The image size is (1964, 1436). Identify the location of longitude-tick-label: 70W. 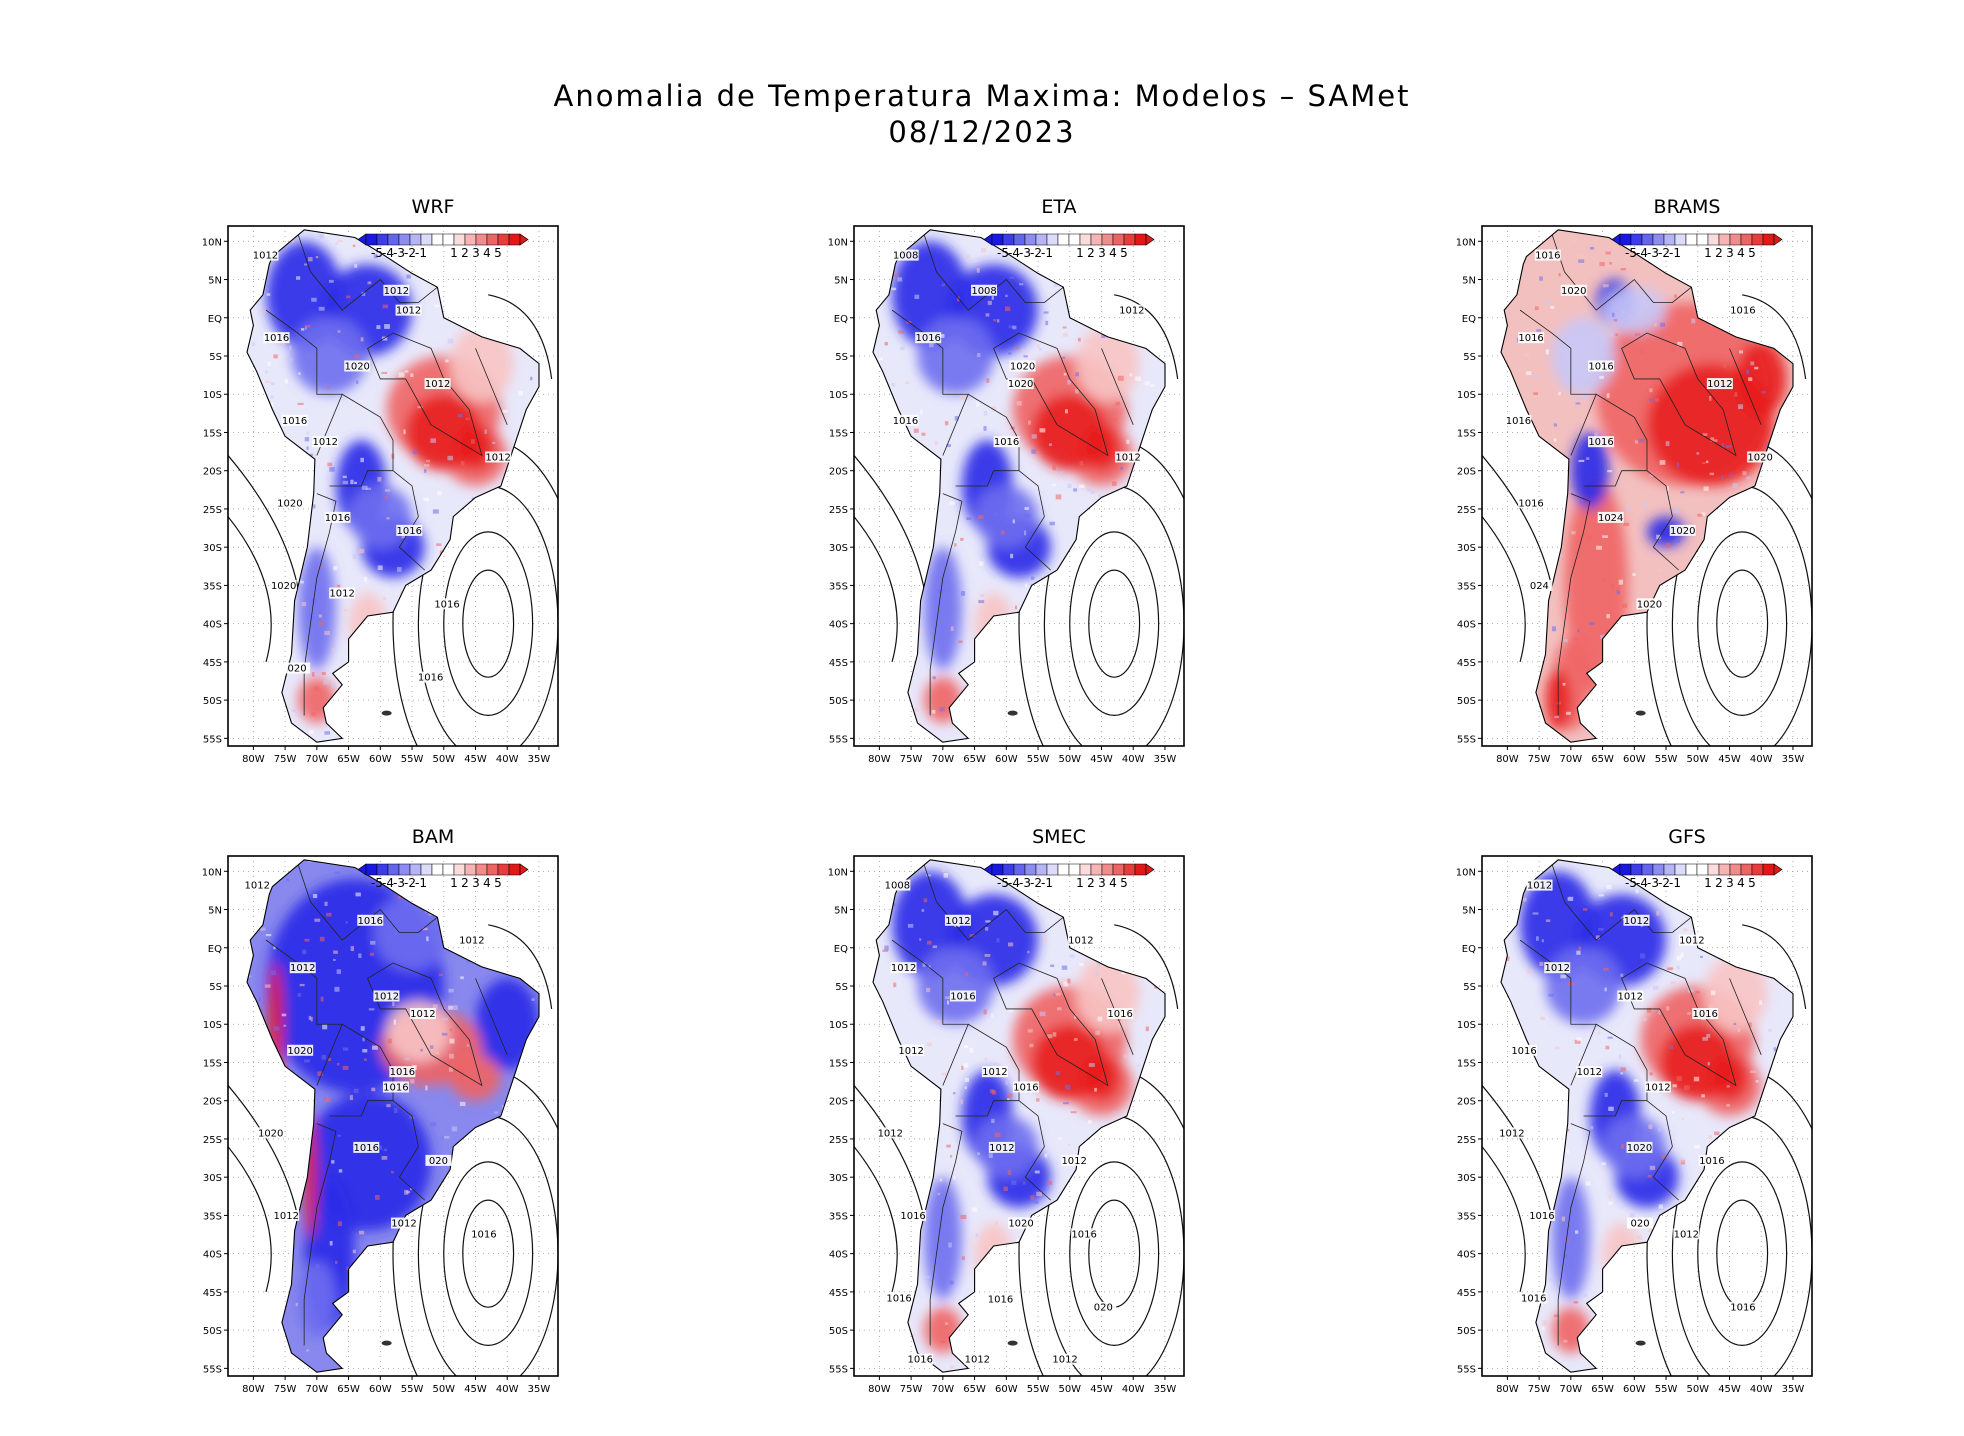
(1571, 759).